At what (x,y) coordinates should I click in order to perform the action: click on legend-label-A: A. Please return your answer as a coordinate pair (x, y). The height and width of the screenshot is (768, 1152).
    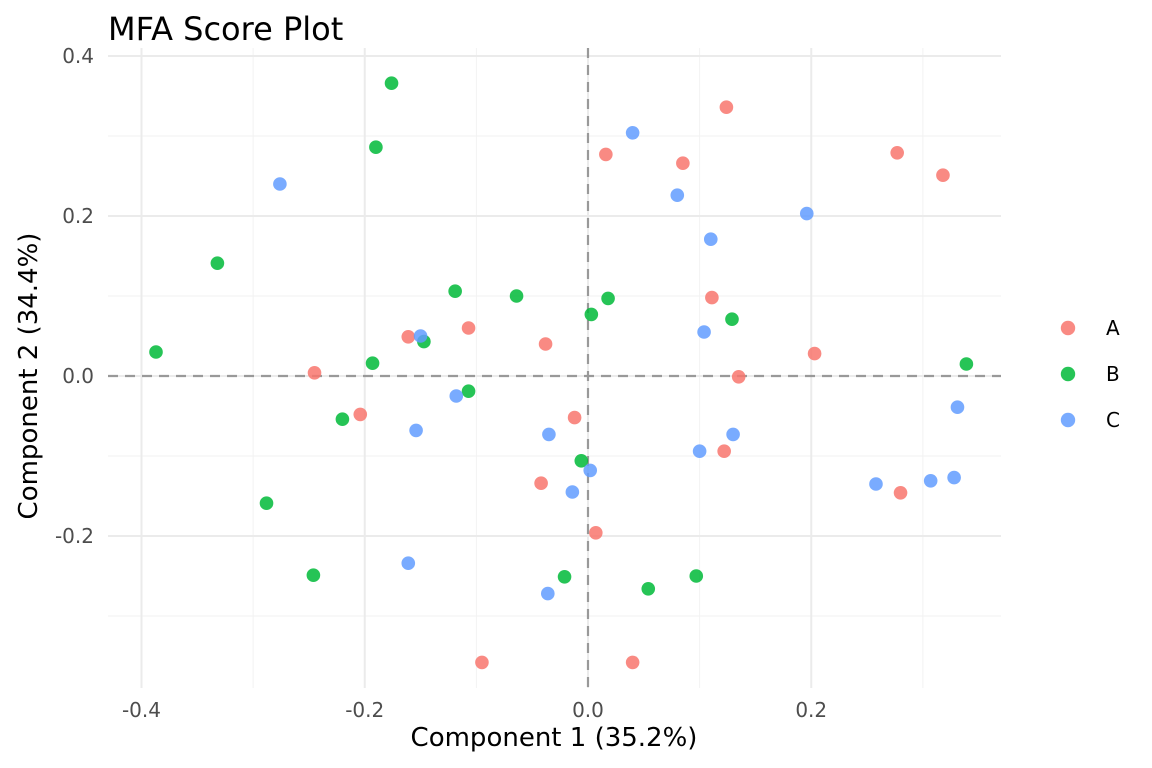
    Looking at the image, I should click on (1113, 328).